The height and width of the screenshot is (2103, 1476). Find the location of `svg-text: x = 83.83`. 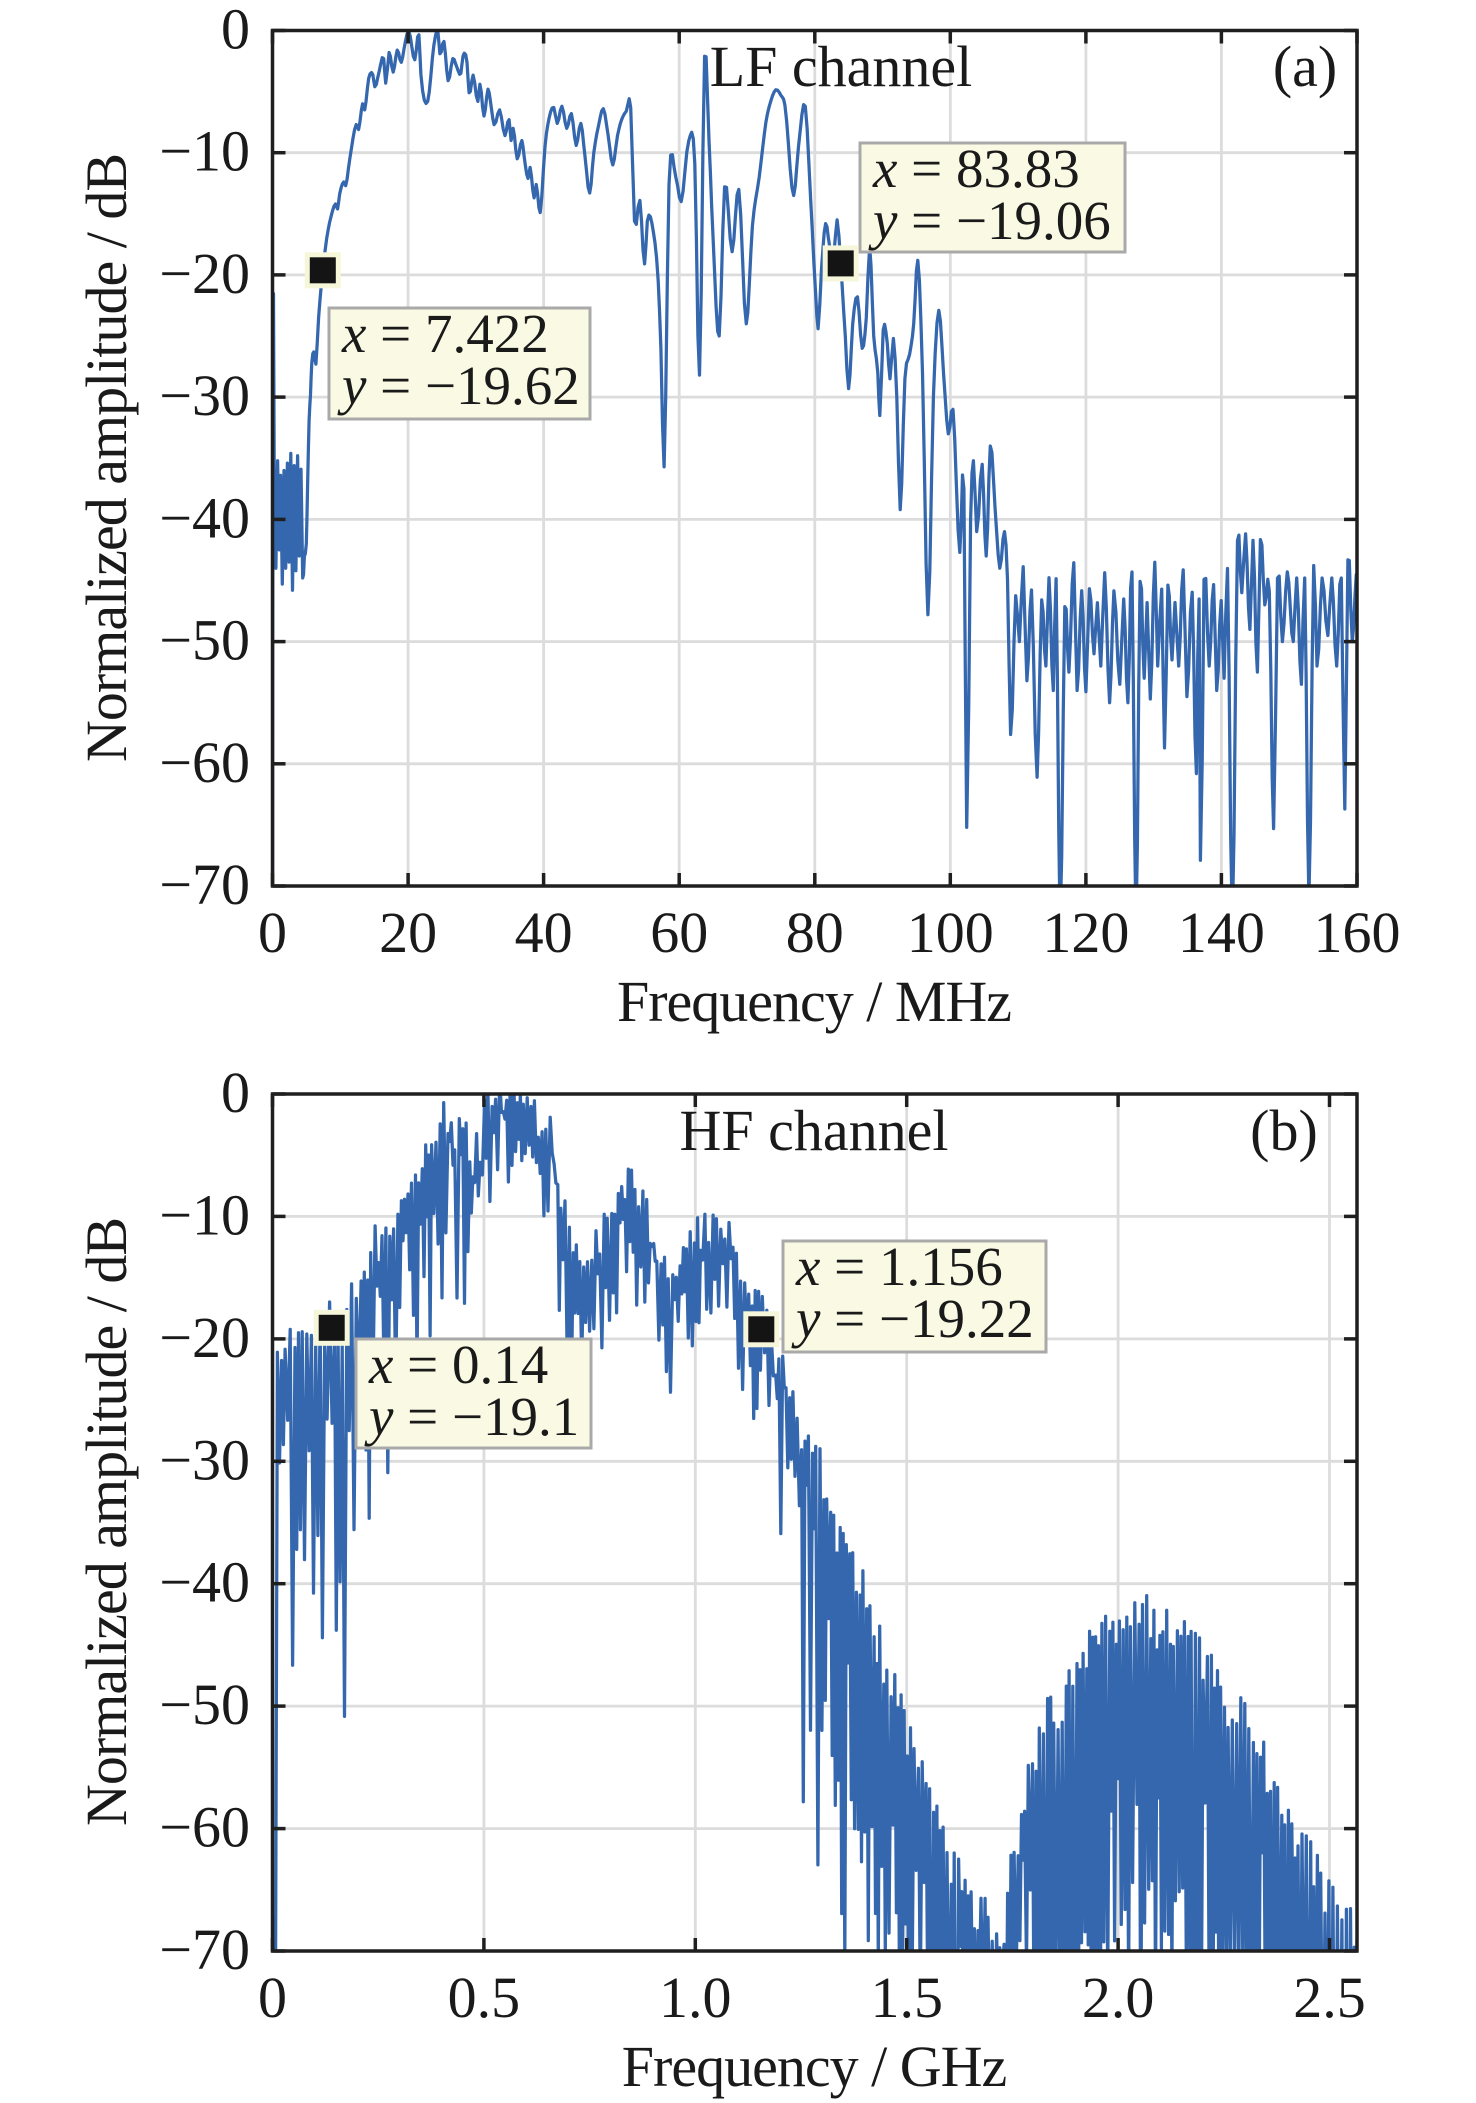

svg-text: x = 83.83 is located at coordinates (976, 168).